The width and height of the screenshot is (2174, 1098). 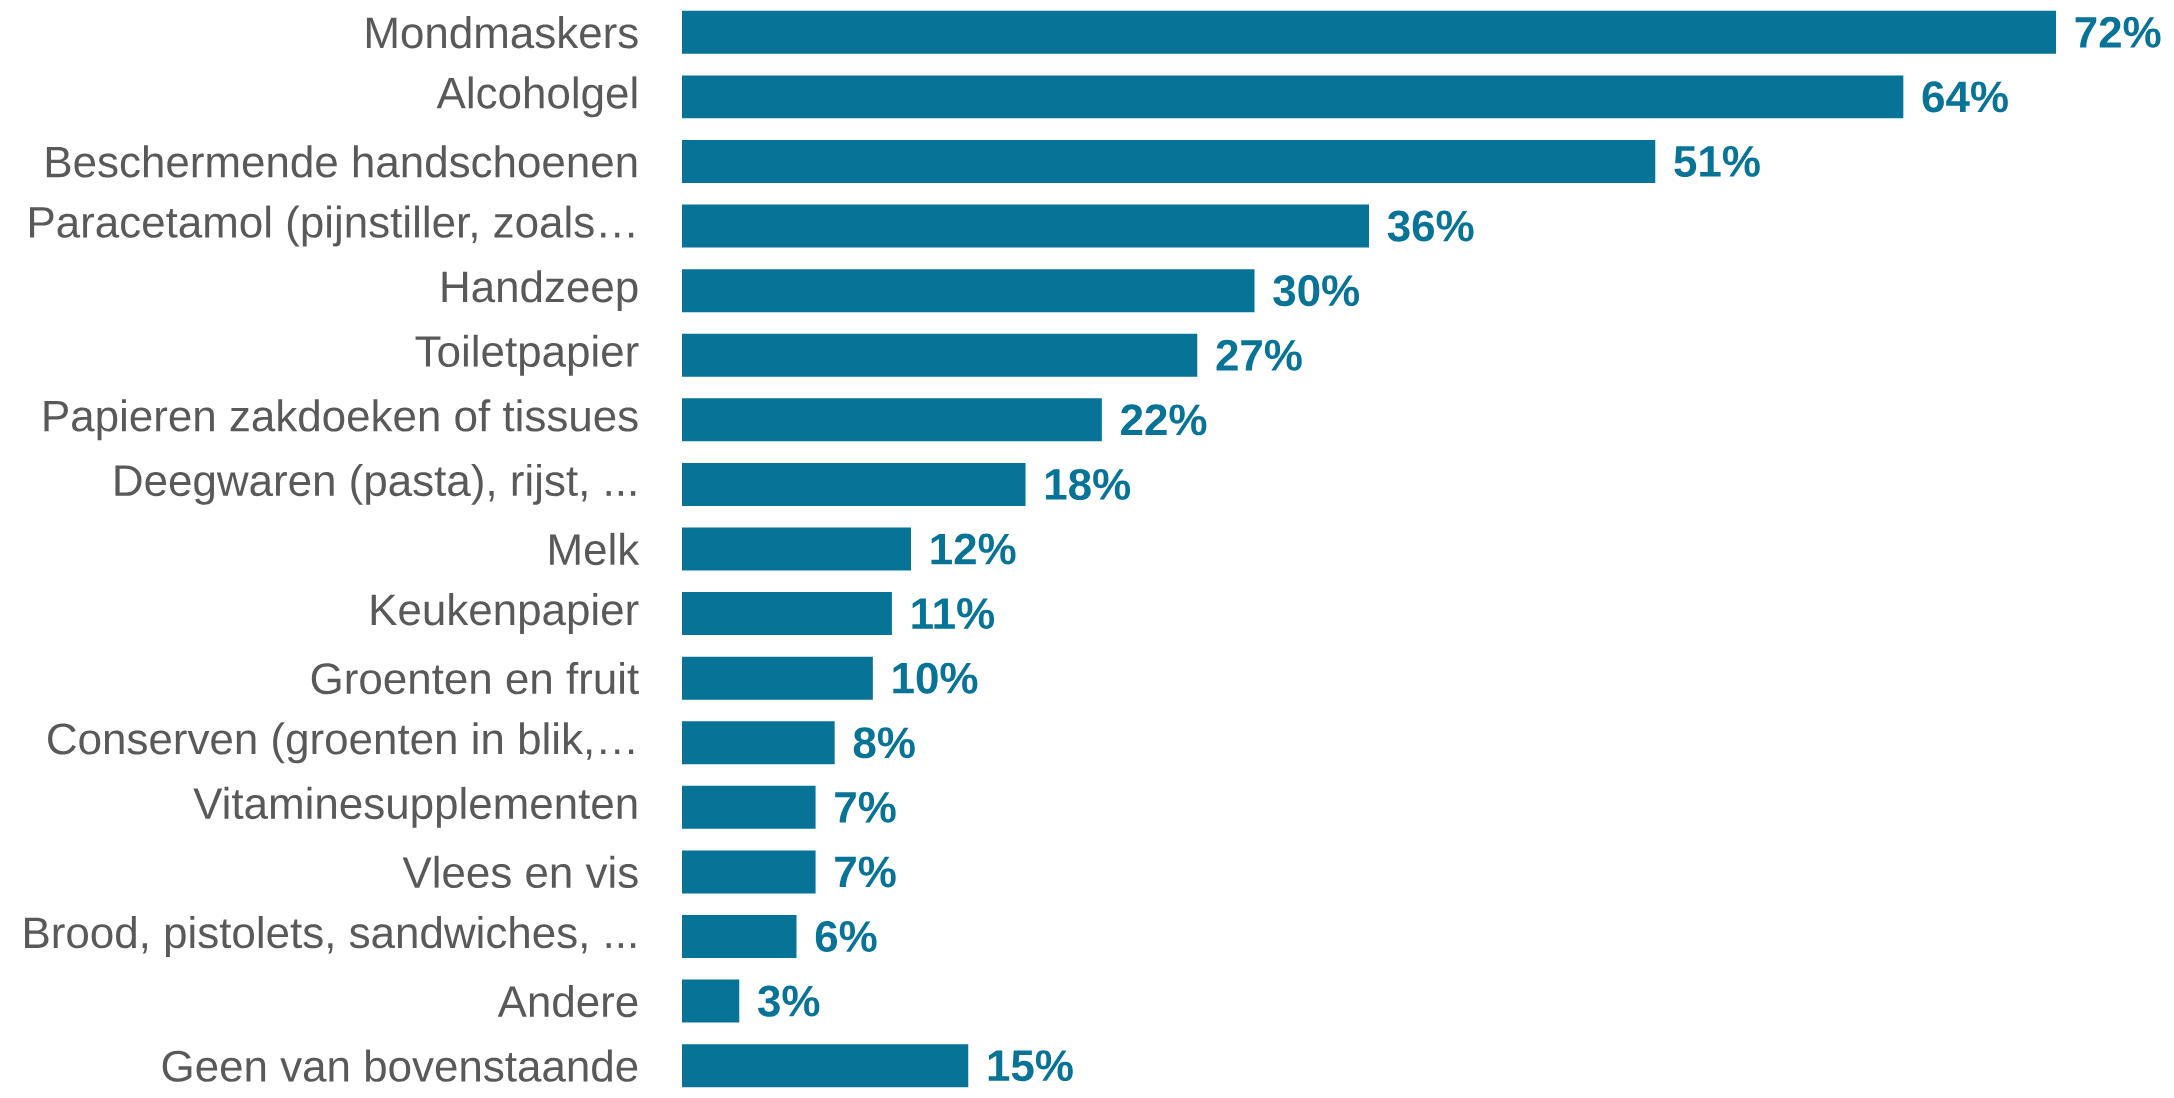 I want to click on data-label: 22%, so click(x=1164, y=420).